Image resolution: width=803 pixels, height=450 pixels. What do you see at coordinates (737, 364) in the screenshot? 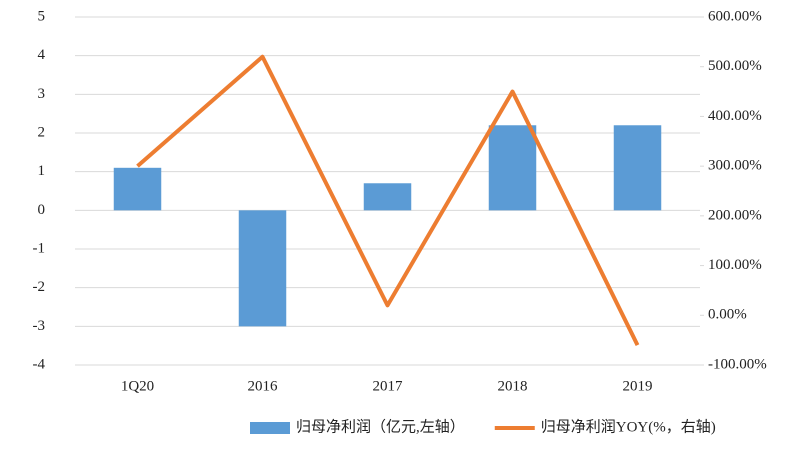
I see `y2-tick-label: -100.00%` at bounding box center [737, 364].